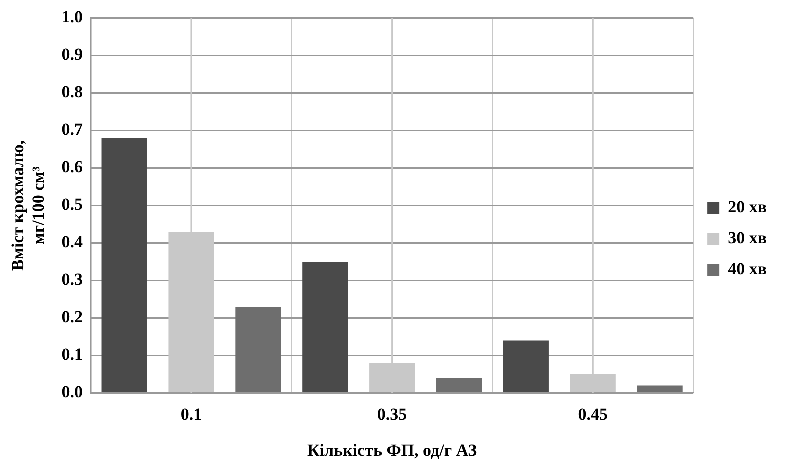 The image size is (787, 471). Describe the element at coordinates (73, 204) in the screenshot. I see `y-tick-label: 0.5` at that location.